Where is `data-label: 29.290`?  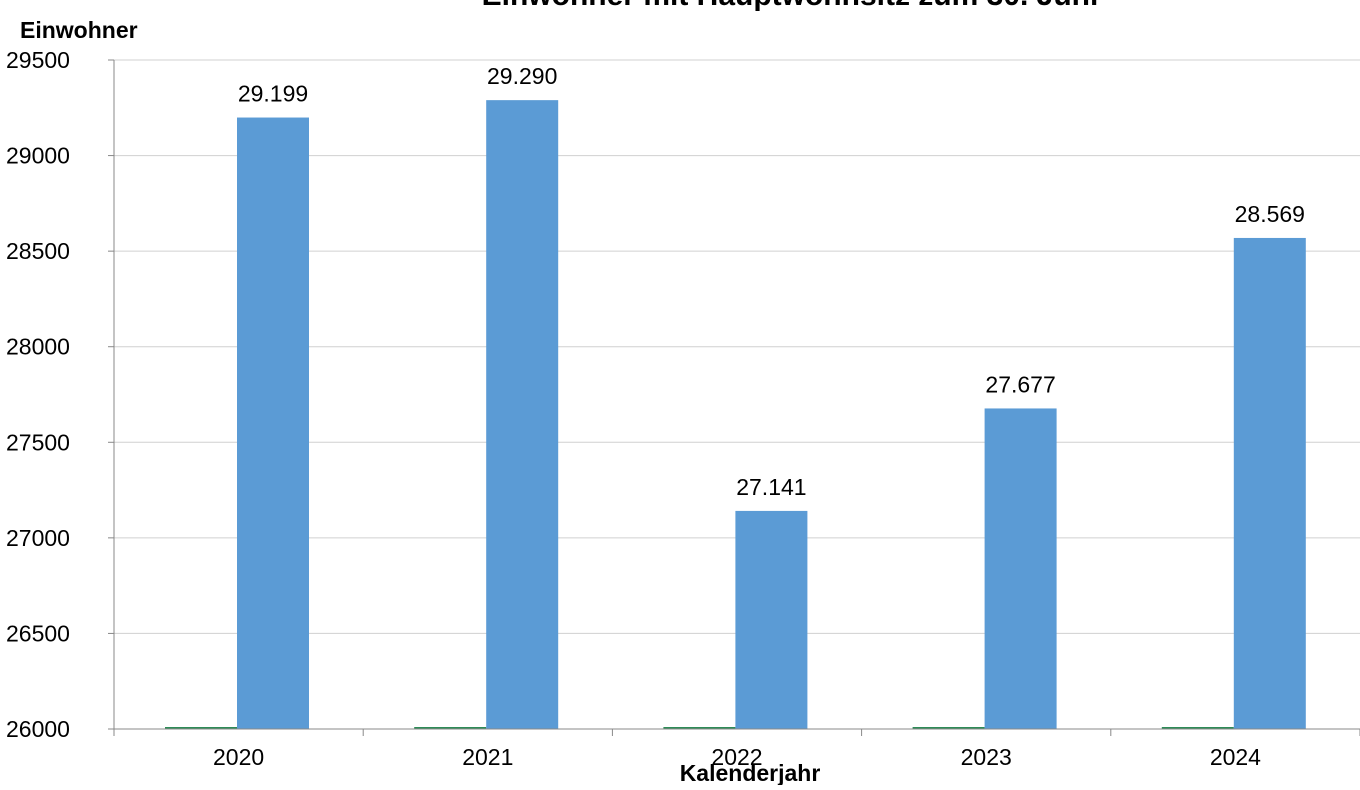 data-label: 29.290 is located at coordinates (522, 76).